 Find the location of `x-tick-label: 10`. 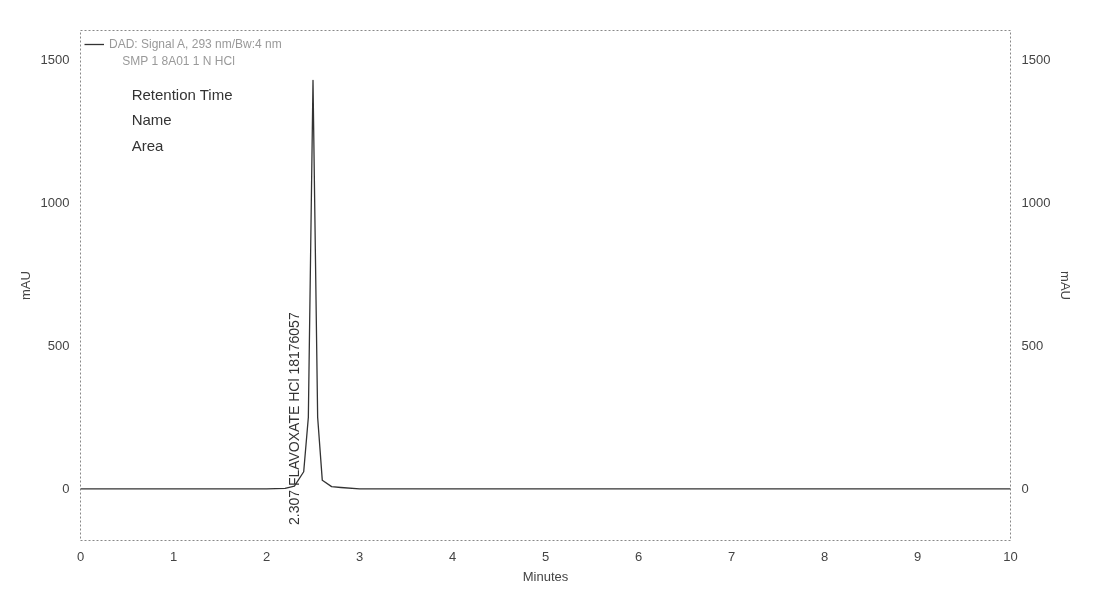

x-tick-label: 10 is located at coordinates (1010, 556).